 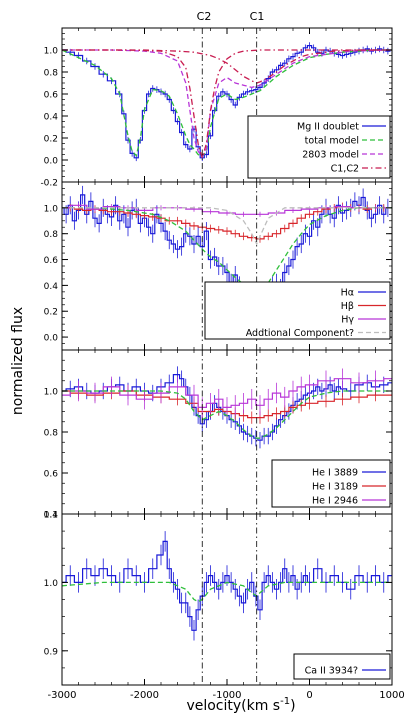 I want to click on marker-label-c1: C1, so click(x=257, y=16).